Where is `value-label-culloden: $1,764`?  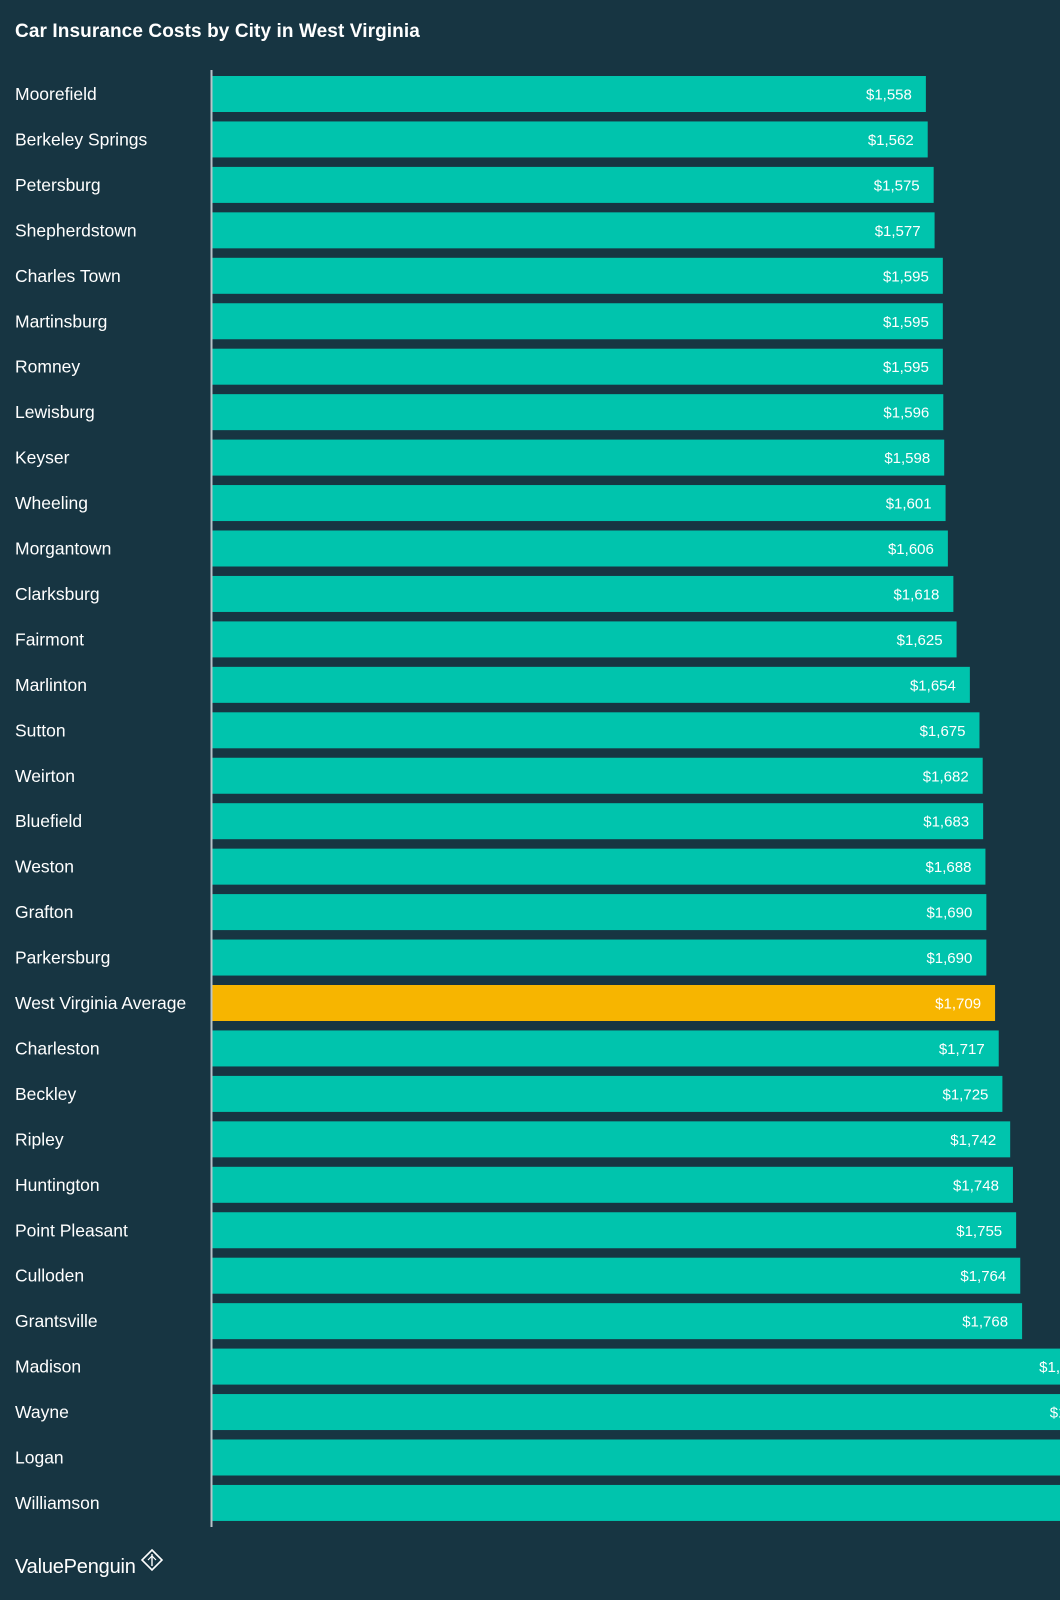
value-label-culloden: $1,764 is located at coordinates (983, 1276).